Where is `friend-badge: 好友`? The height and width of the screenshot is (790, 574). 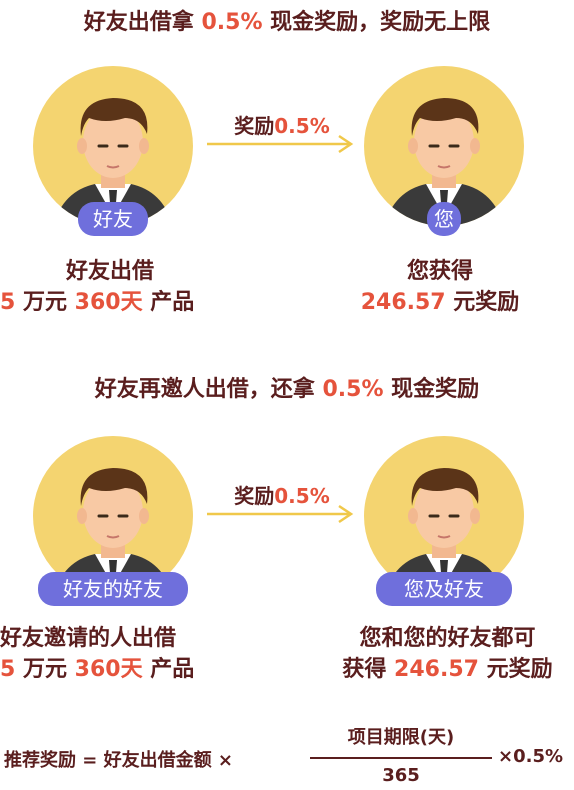
friend-badge: 好友 is located at coordinates (113, 219).